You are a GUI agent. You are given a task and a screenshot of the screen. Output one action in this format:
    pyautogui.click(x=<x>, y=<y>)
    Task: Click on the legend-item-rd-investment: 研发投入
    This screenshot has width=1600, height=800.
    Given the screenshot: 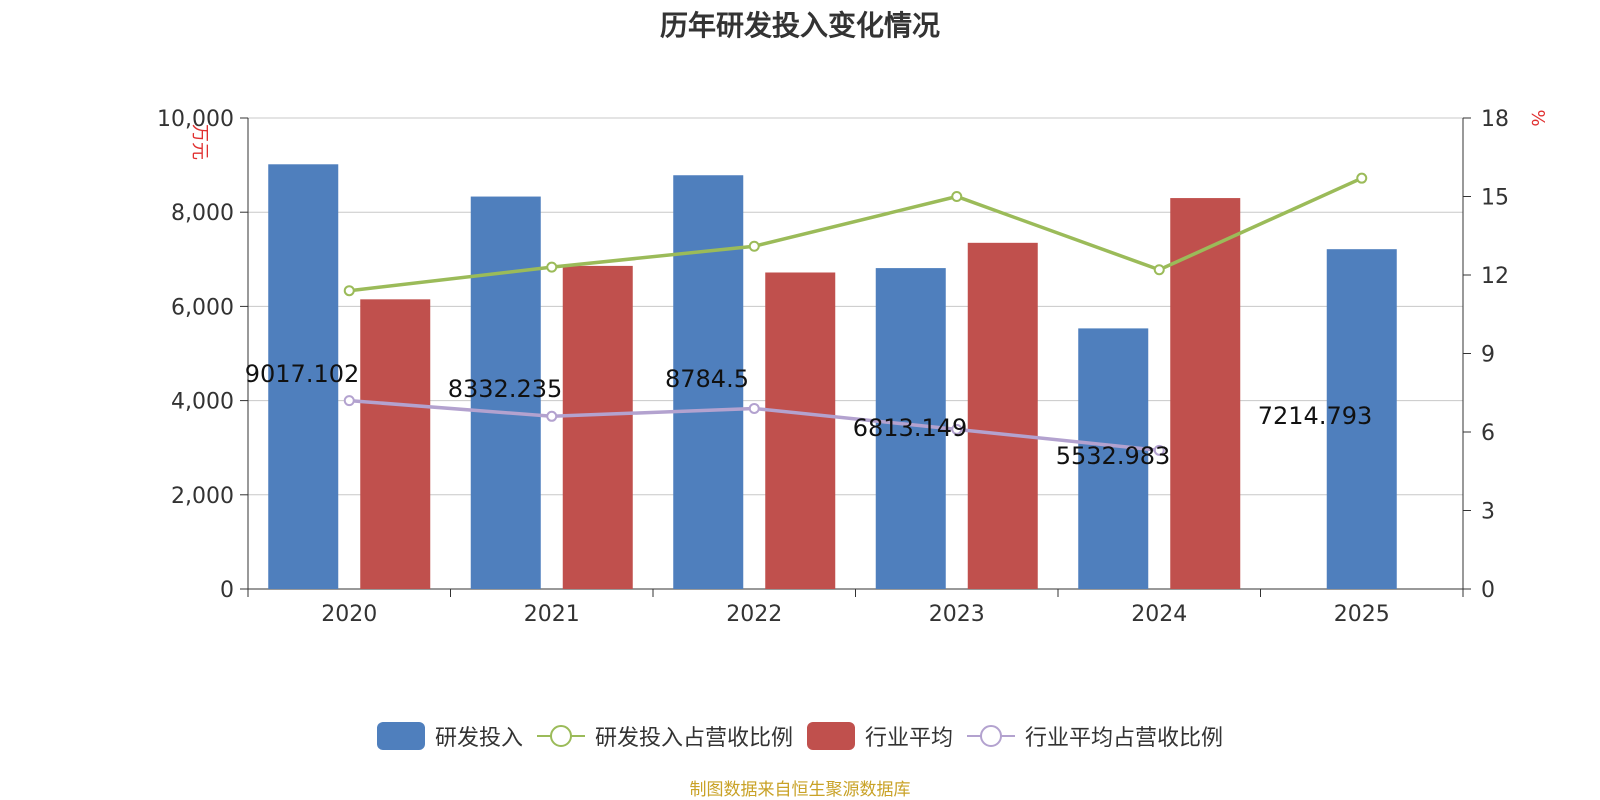 What is the action you would take?
    pyautogui.click(x=449, y=736)
    